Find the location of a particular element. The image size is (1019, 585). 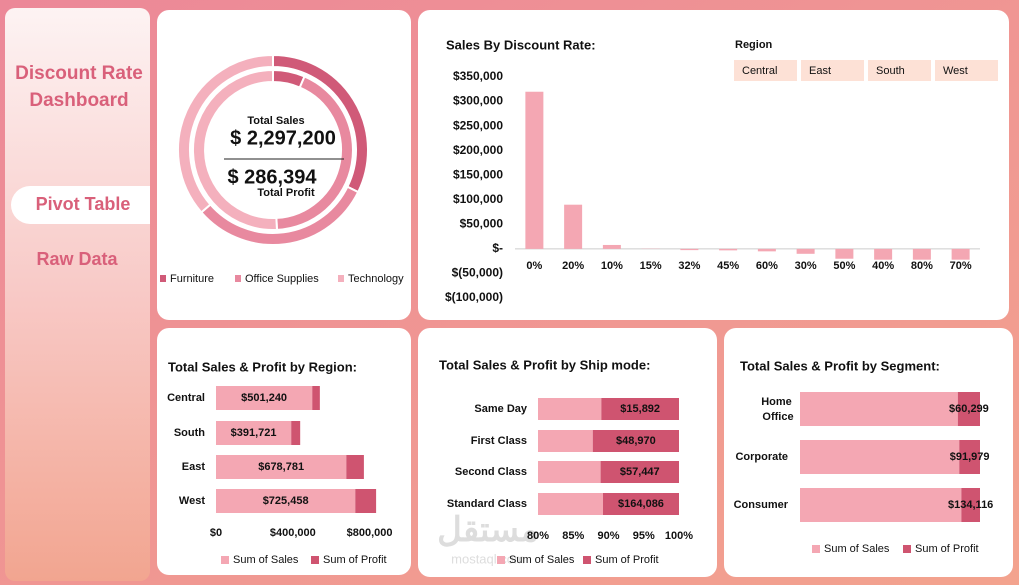

slicer-item: South is located at coordinates (890, 71).